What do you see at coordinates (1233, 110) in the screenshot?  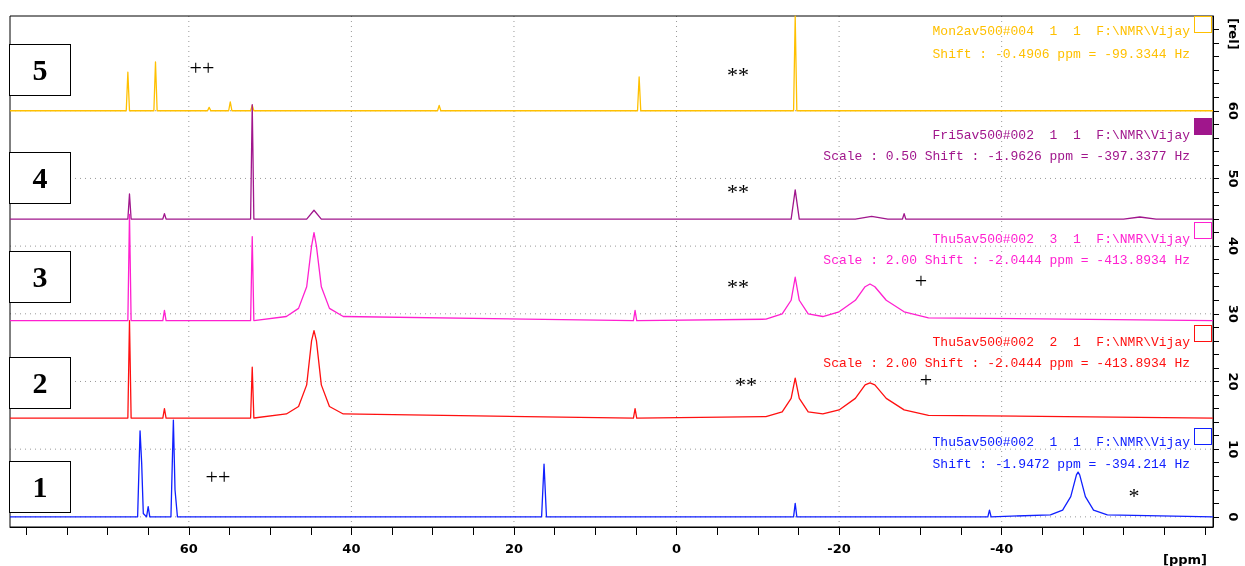 I see `y-tick-label: 60` at bounding box center [1233, 110].